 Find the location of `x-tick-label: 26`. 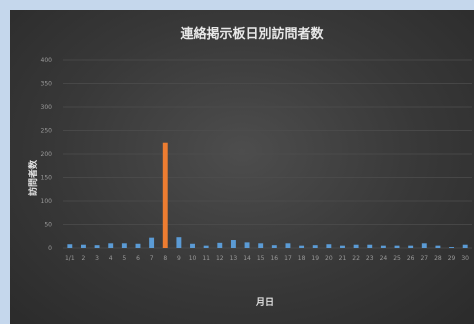

x-tick-label: 26 is located at coordinates (411, 258).